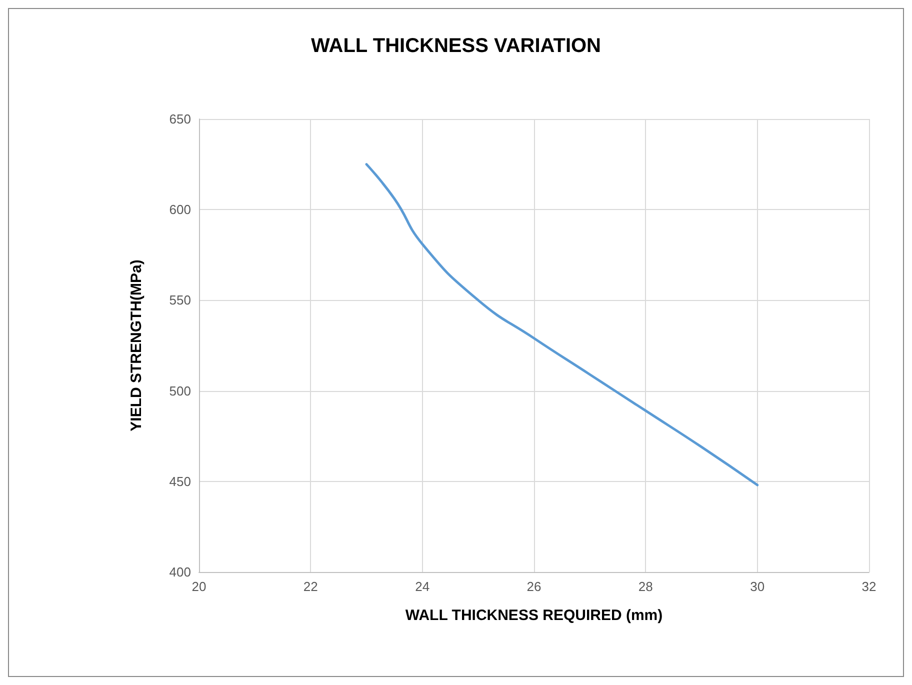  I want to click on y-tick-label: 600, so click(180, 210).